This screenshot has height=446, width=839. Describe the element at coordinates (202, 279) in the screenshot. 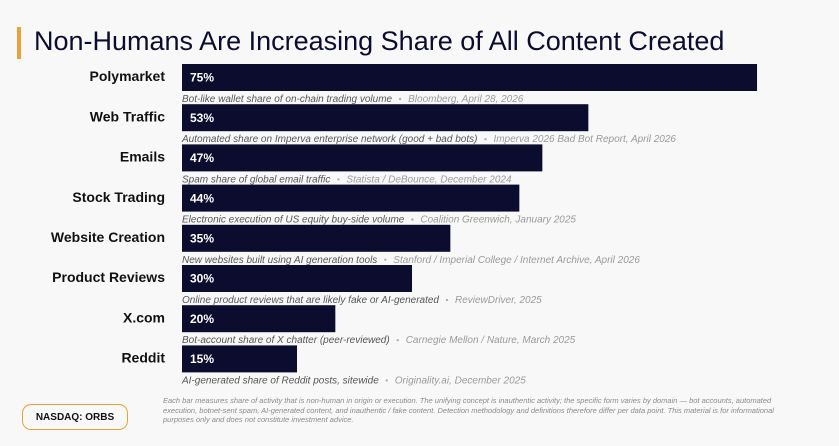

I see `value-label: 30%` at that location.